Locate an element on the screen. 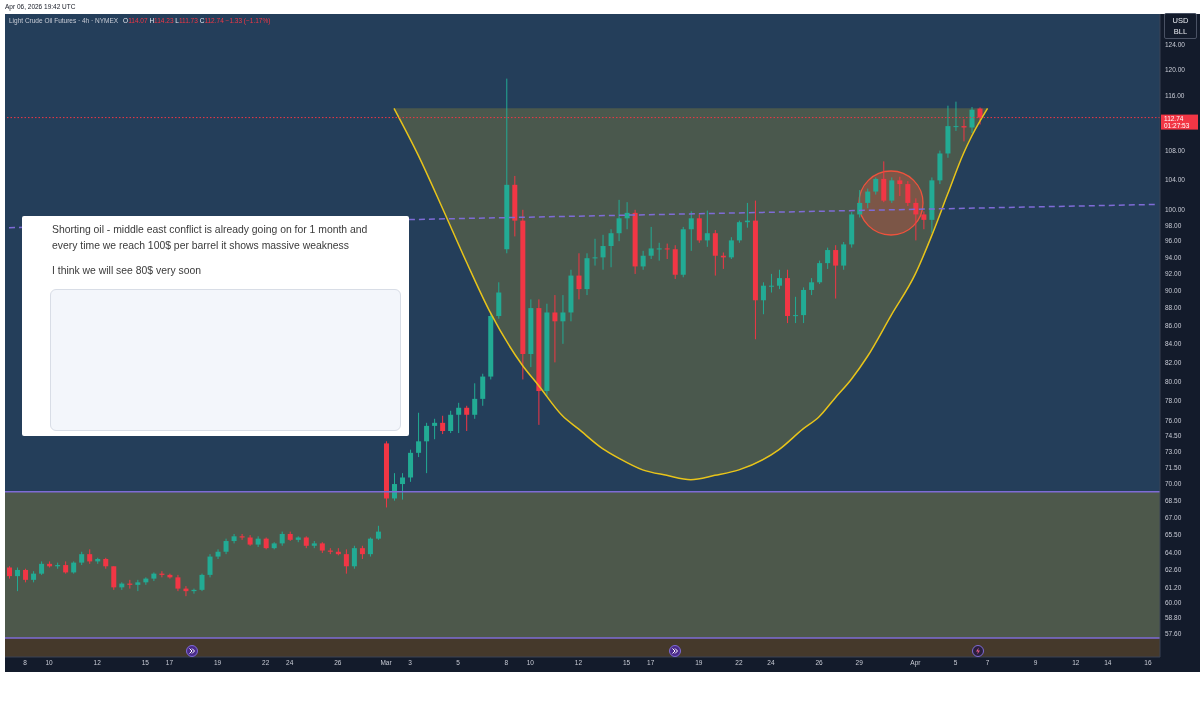 This screenshot has width=1200, height=702. annotation: Shorting oil - middle east conflict is already going on for 1 month and every time we reach 100$ per barrel it shows massive weakness is located at coordinates (210, 238).